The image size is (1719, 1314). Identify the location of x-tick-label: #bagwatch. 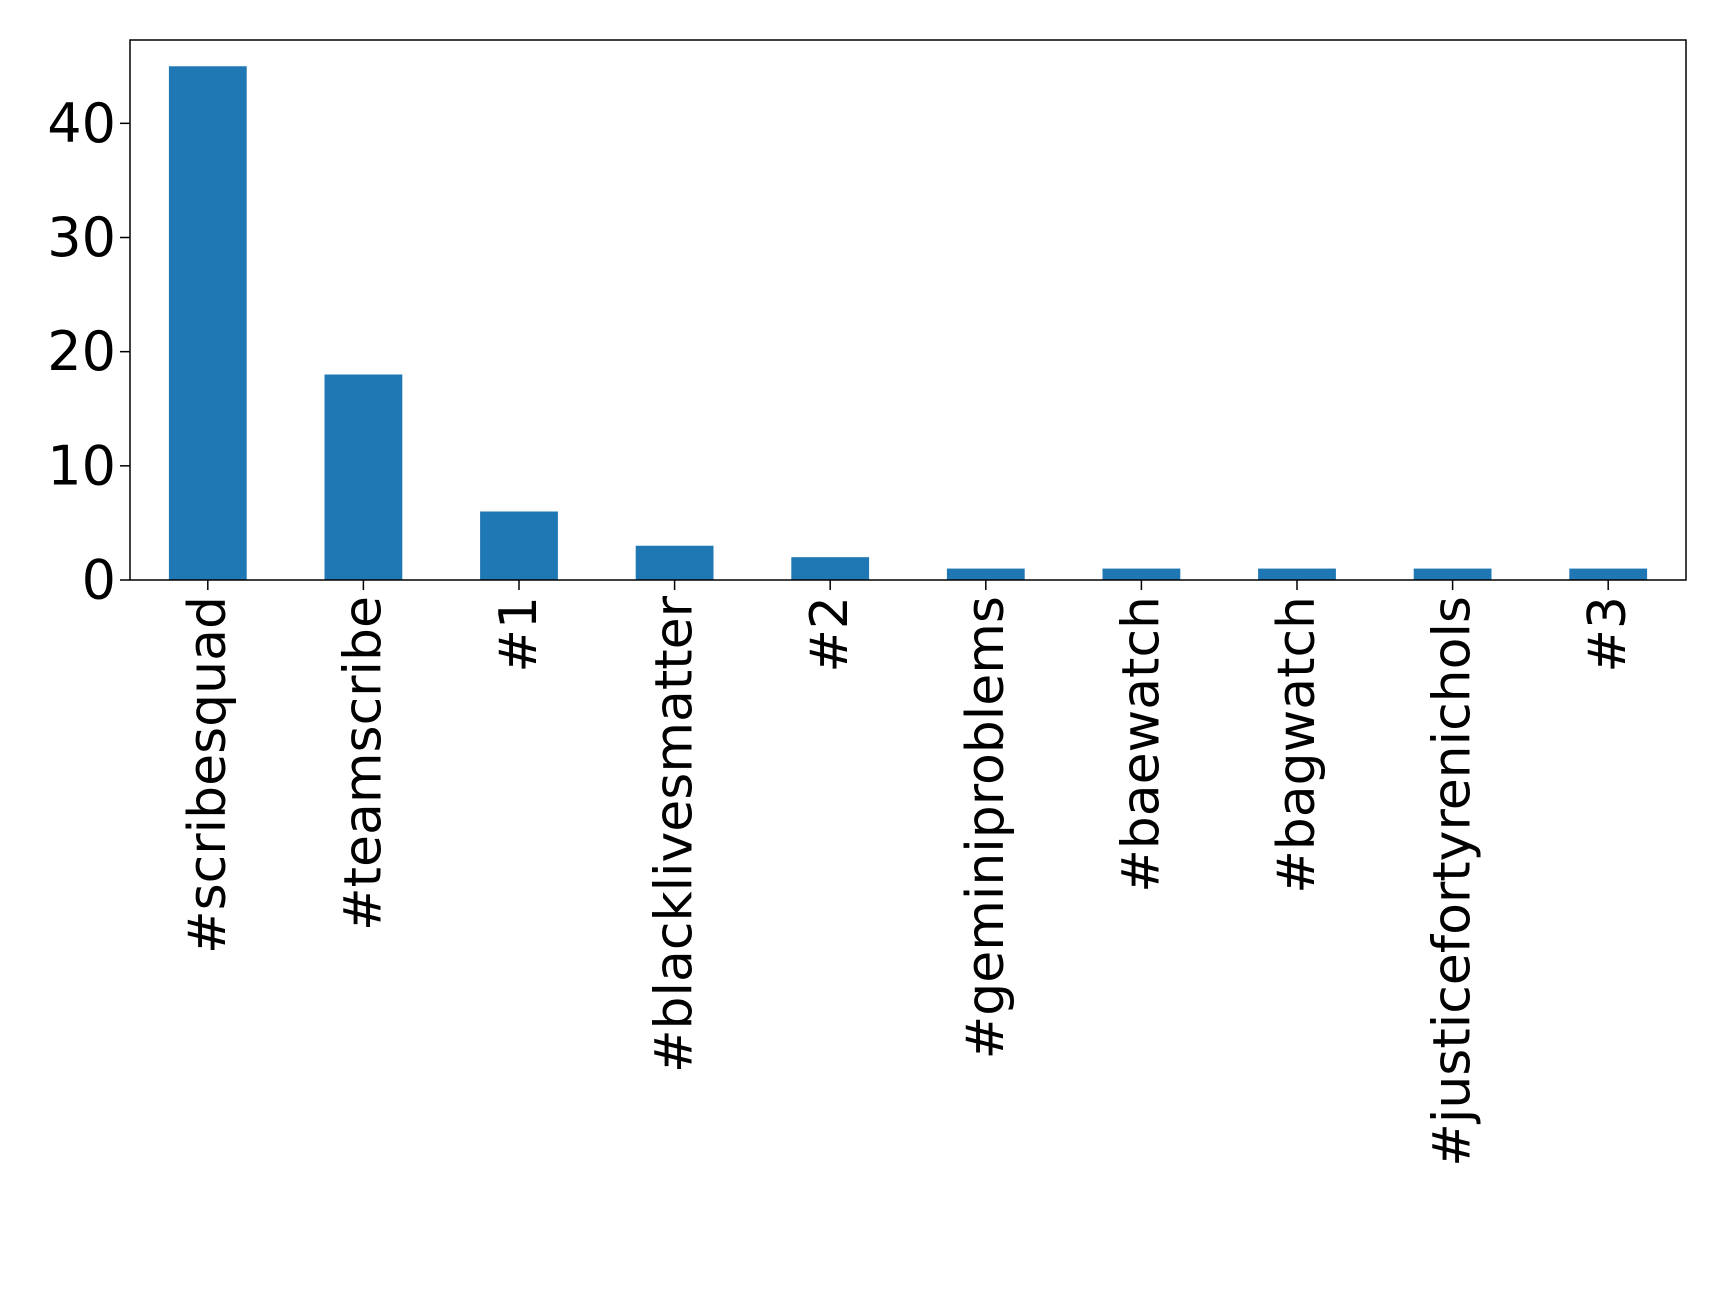
(1297, 745).